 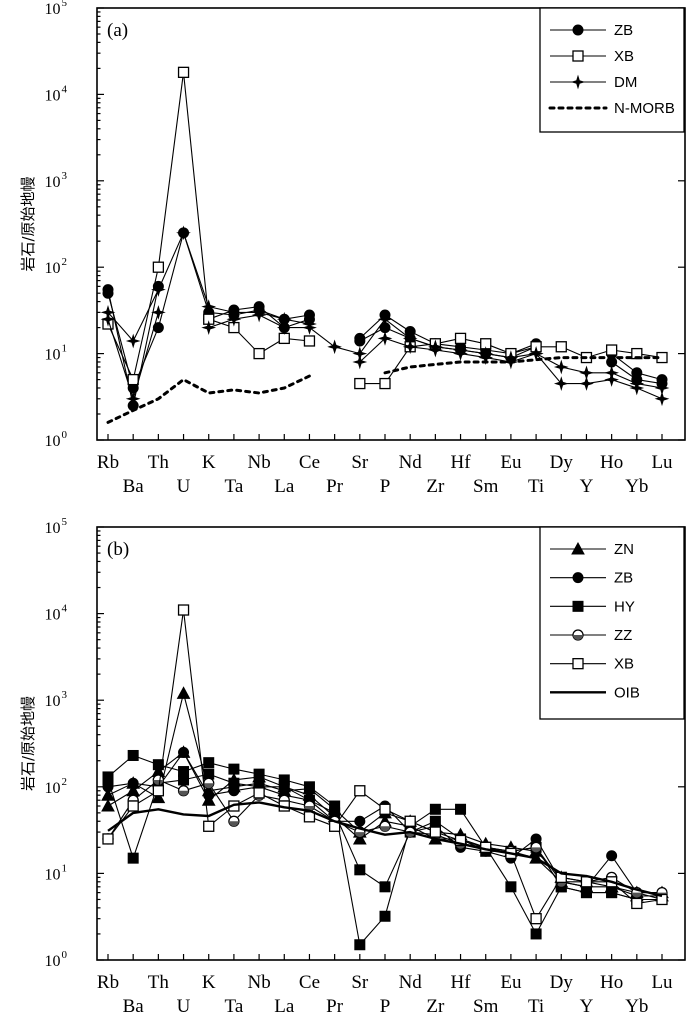 I want to click on x-tick-label: Sr, so click(x=360, y=982).